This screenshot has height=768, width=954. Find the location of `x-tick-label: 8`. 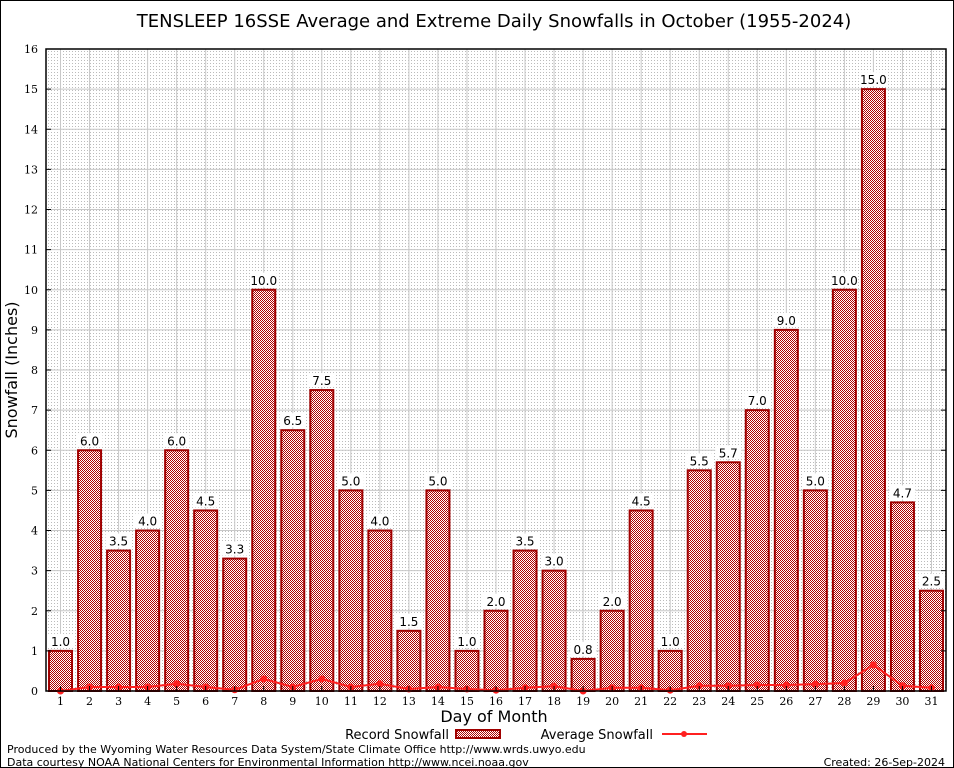

x-tick-label: 8 is located at coordinates (263, 701).